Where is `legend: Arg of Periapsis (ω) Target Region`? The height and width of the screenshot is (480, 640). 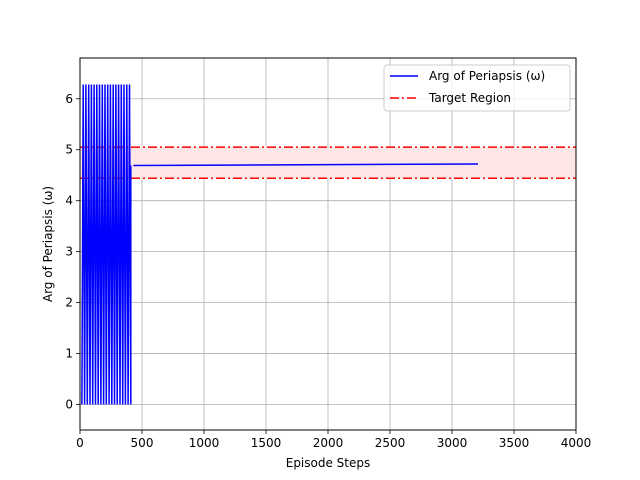 legend: Arg of Periapsis (ω) Target Region is located at coordinates (477, 88).